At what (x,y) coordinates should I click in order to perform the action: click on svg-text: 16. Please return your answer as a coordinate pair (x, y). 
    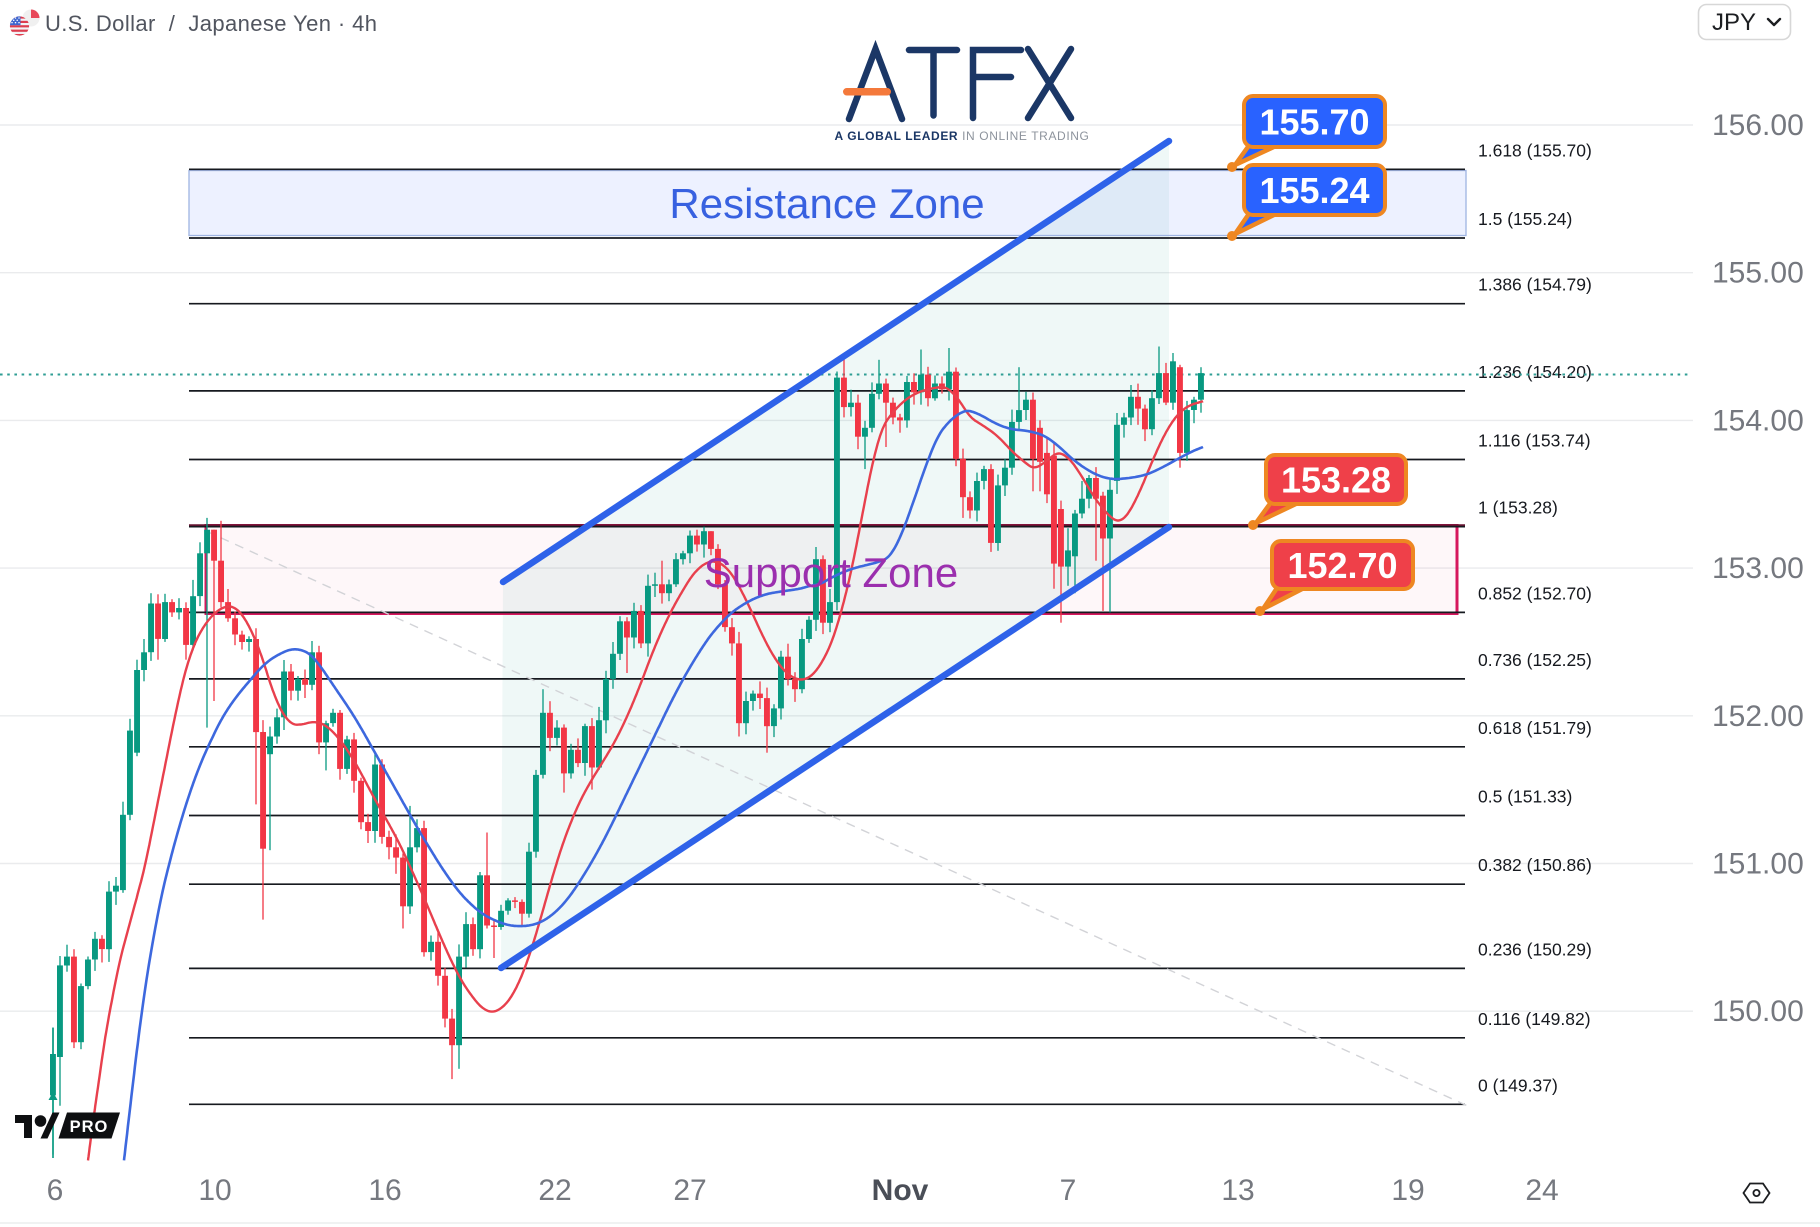
    Looking at the image, I should click on (384, 1190).